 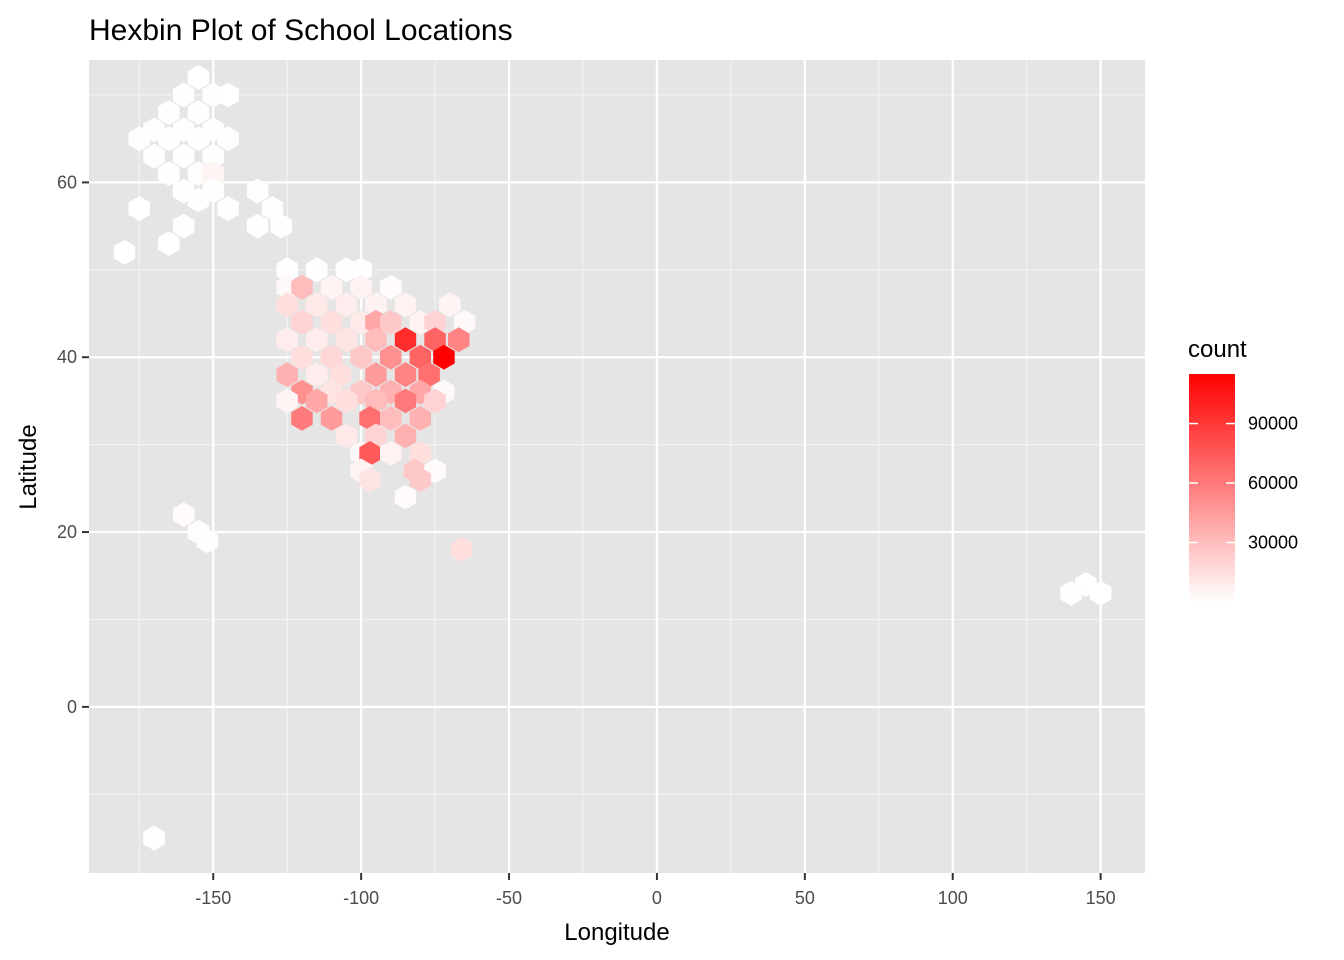 What do you see at coordinates (509, 898) in the screenshot?
I see `x-tick-label: -50` at bounding box center [509, 898].